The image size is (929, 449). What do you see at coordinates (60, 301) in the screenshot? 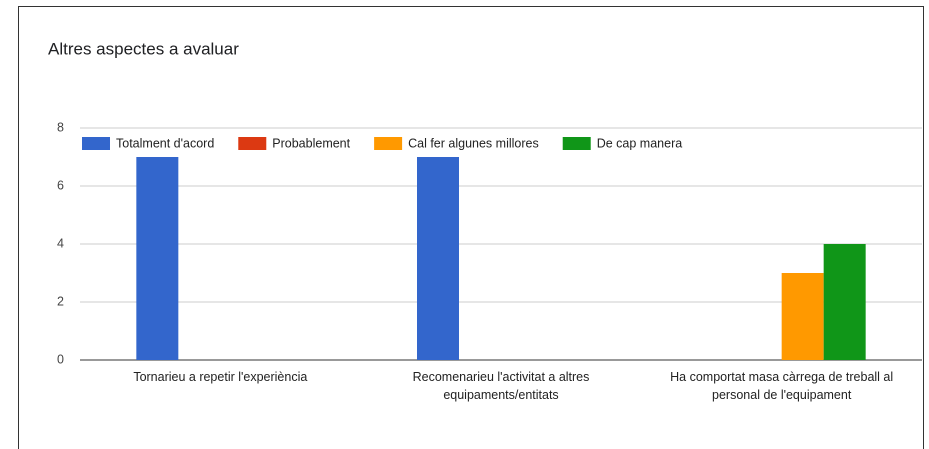
I see `y-tick-label: 2` at bounding box center [60, 301].